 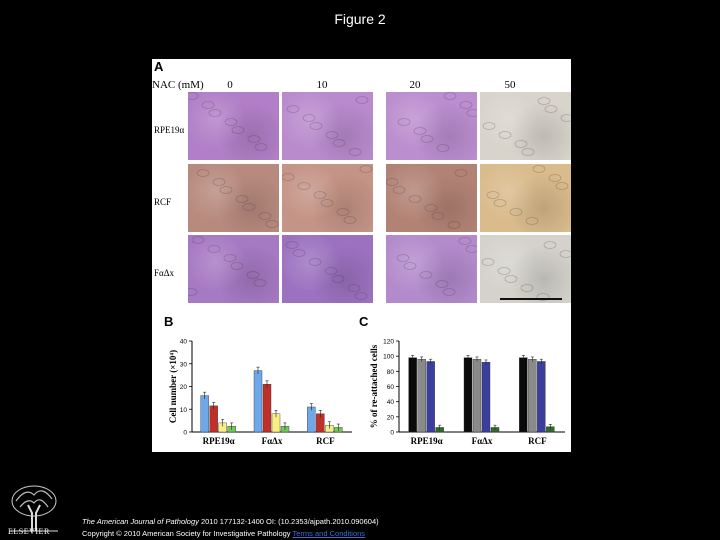 What do you see at coordinates (364, 321) in the screenshot?
I see `panel-c-letter: C` at bounding box center [364, 321].